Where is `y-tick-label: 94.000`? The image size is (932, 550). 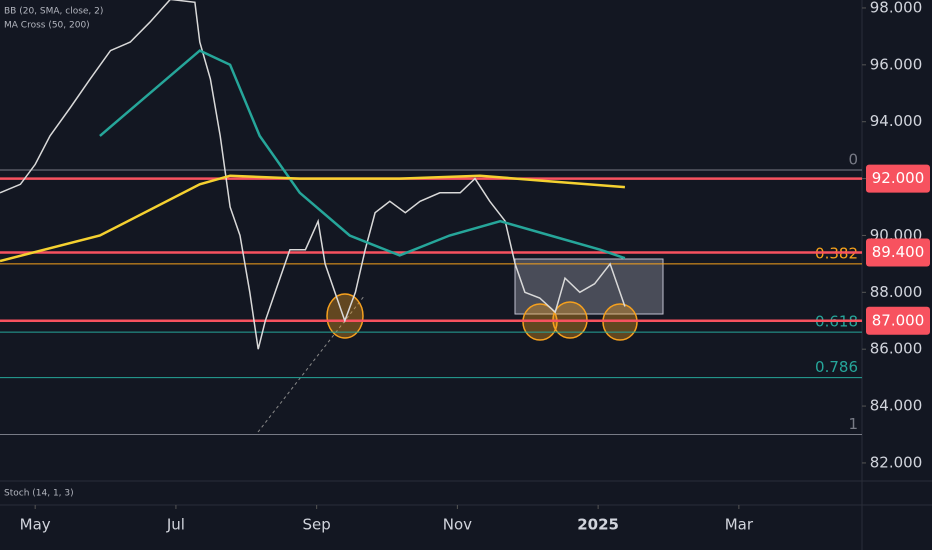 y-tick-label: 94.000 is located at coordinates (896, 121).